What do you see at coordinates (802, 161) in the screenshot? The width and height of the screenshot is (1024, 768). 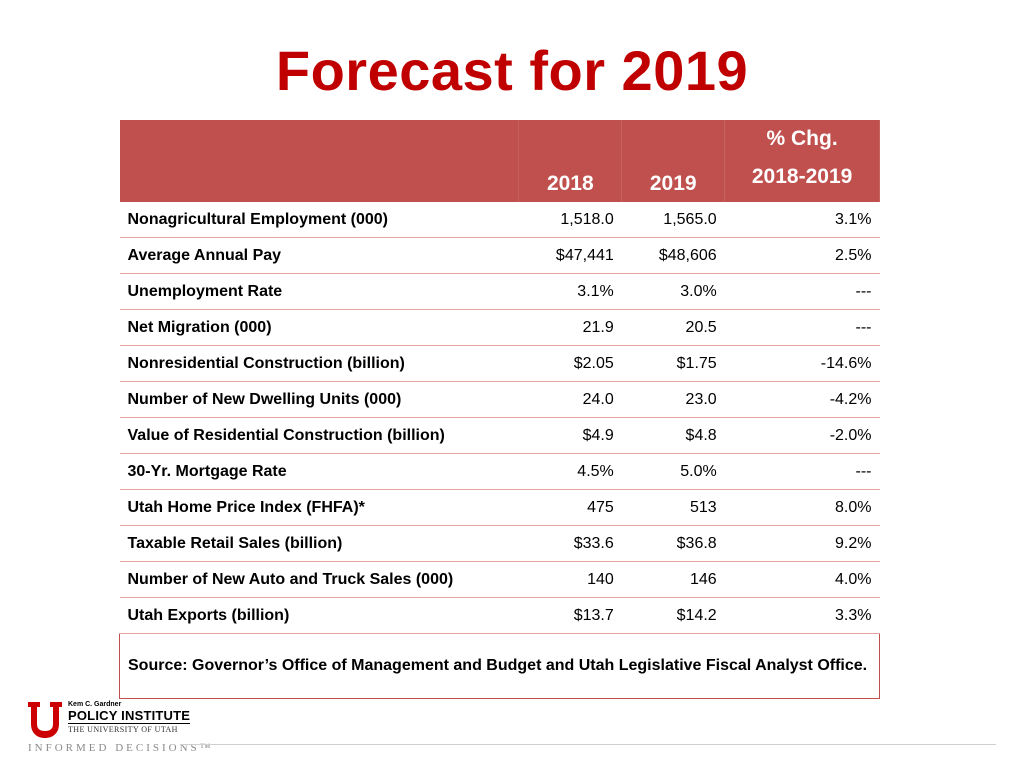 I see `header-pct-change: % Chg. 2018-2019` at bounding box center [802, 161].